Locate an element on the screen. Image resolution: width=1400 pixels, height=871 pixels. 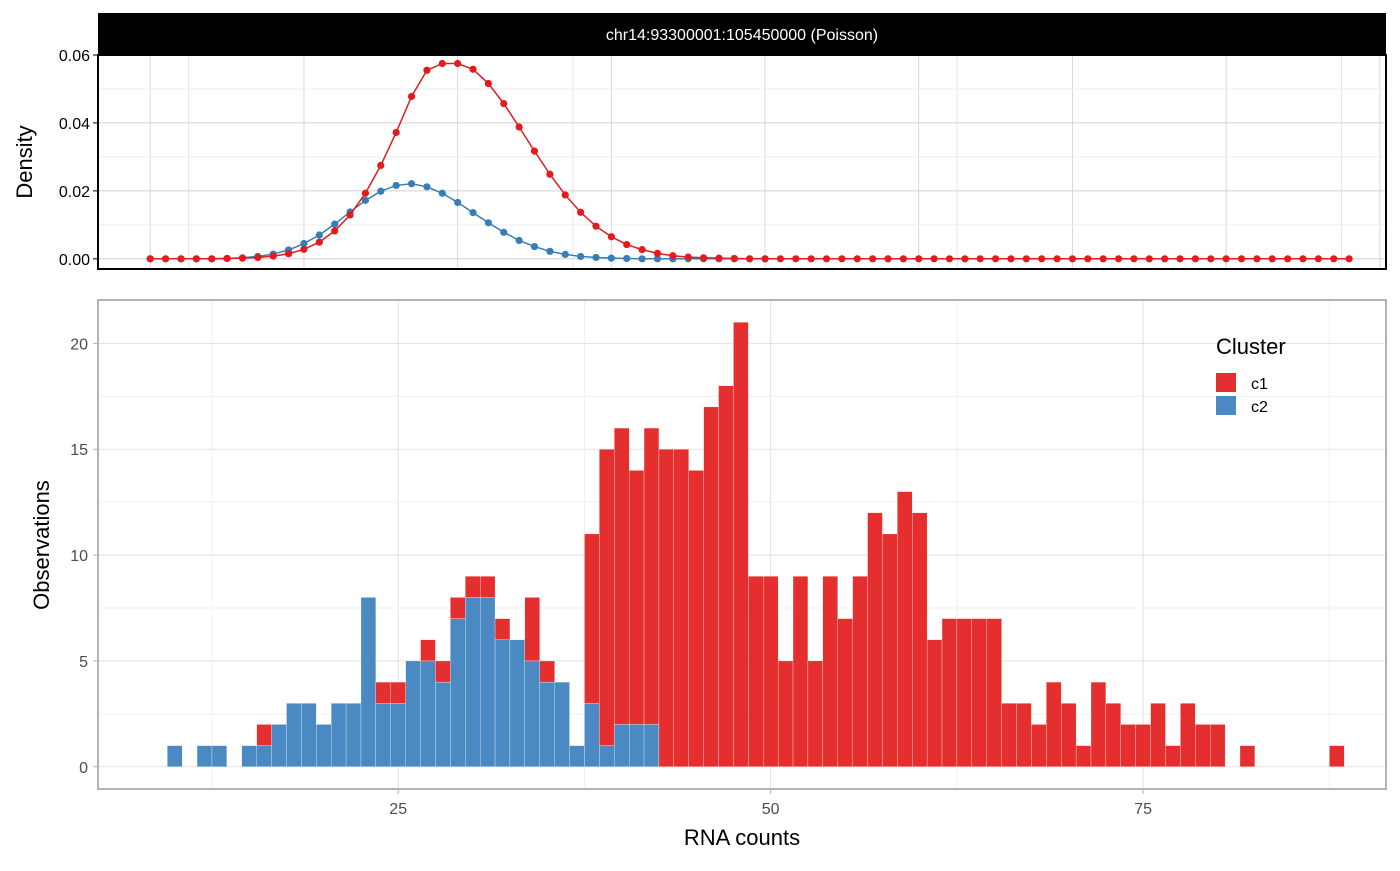
legend: Cluster c1 c2 is located at coordinates (1251, 375).